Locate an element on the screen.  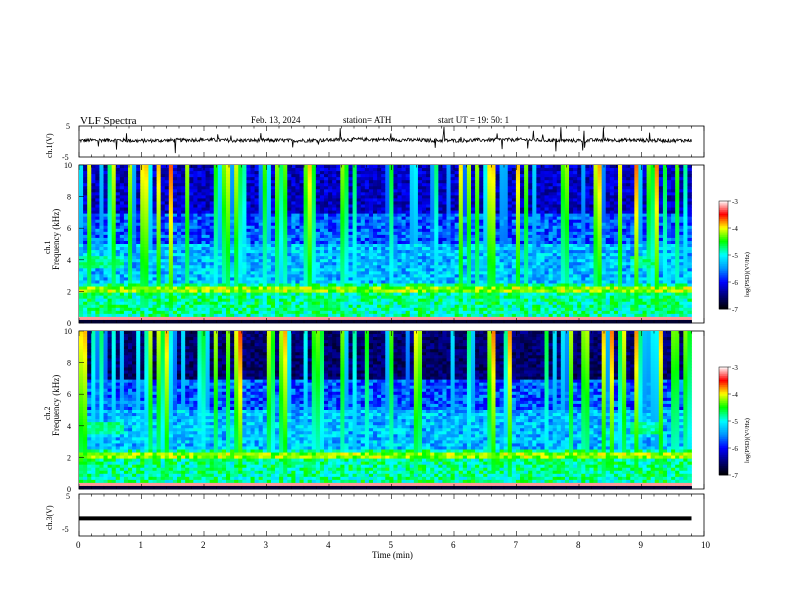
ch1-ytick-top: 5 is located at coordinates (68, 126).